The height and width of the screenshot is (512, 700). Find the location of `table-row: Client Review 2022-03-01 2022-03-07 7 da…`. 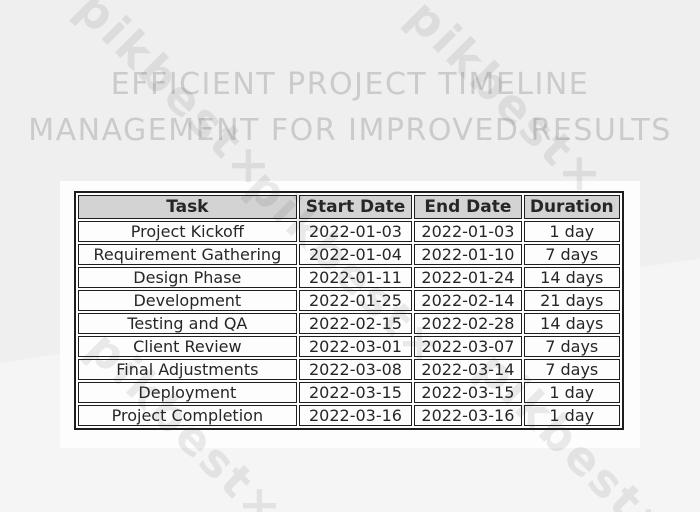

table-row: Client Review 2022-03-01 2022-03-07 7 da… is located at coordinates (349, 346).